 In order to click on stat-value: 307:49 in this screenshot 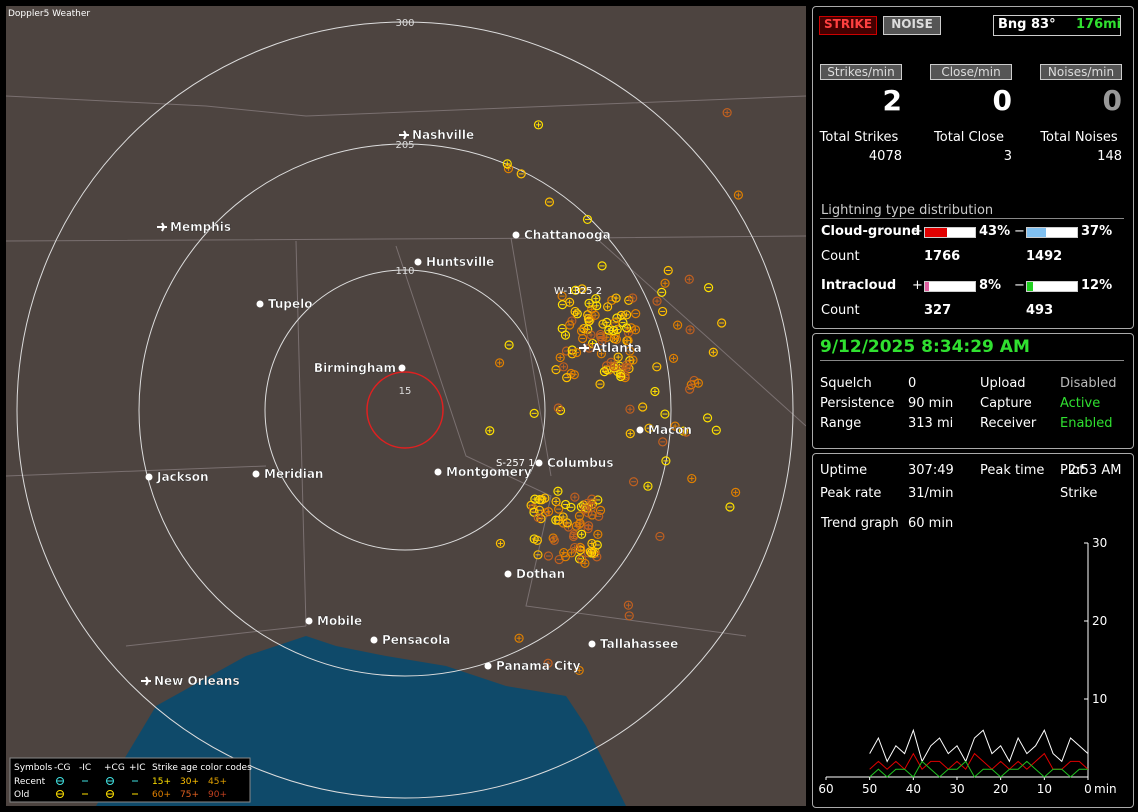, I will do `click(931, 470)`.